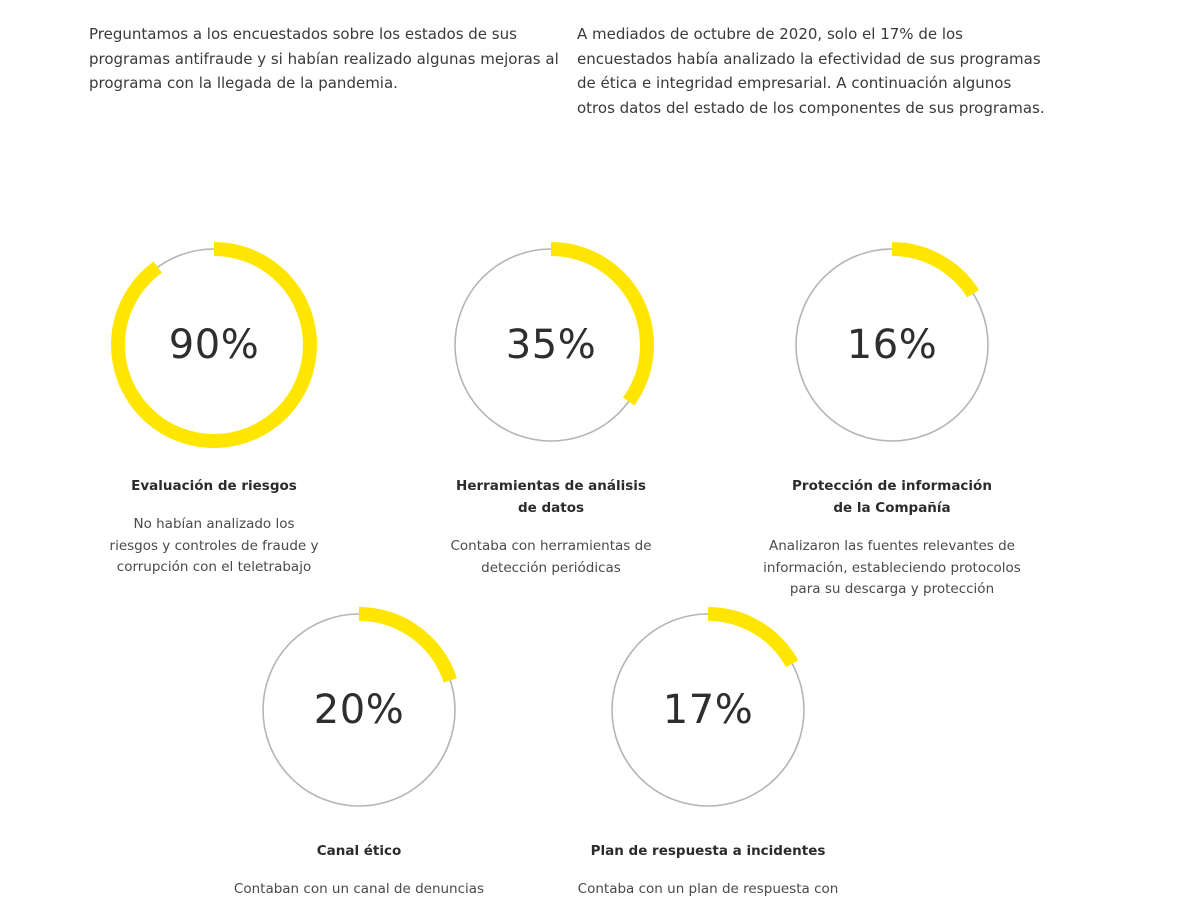 The image size is (1200, 901). What do you see at coordinates (214, 486) in the screenshot?
I see `kpi-title: Evaluación de riesgos` at bounding box center [214, 486].